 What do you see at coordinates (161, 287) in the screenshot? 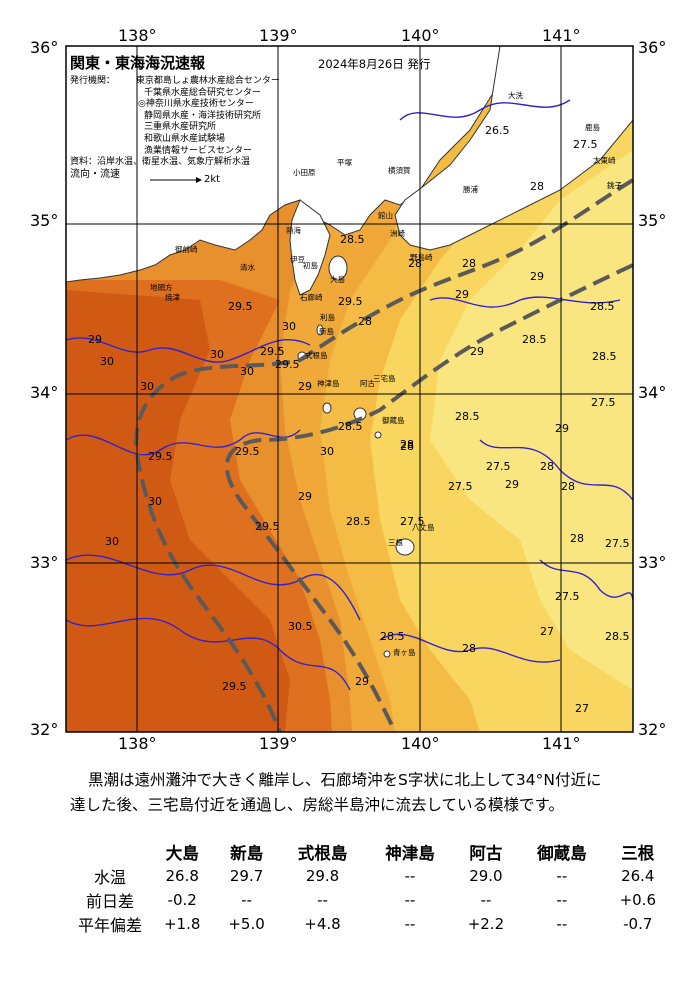
I see `place-label: 地頭方` at bounding box center [161, 287].